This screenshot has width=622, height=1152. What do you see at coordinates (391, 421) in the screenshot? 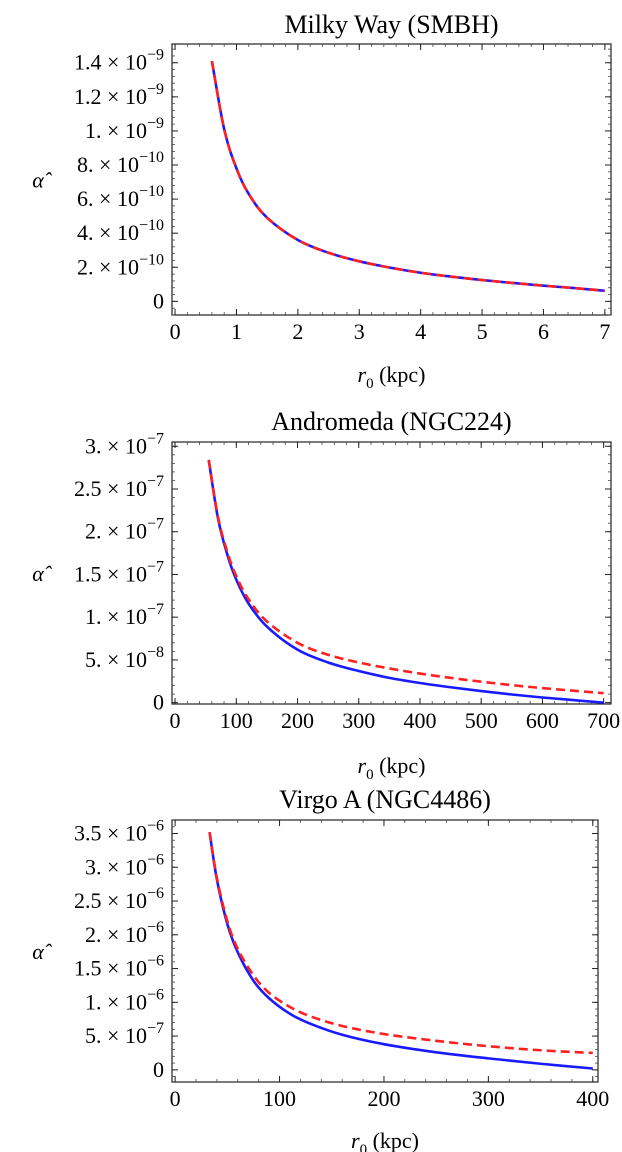
I see `chart-title: Andromeda (NGC224)` at bounding box center [391, 421].